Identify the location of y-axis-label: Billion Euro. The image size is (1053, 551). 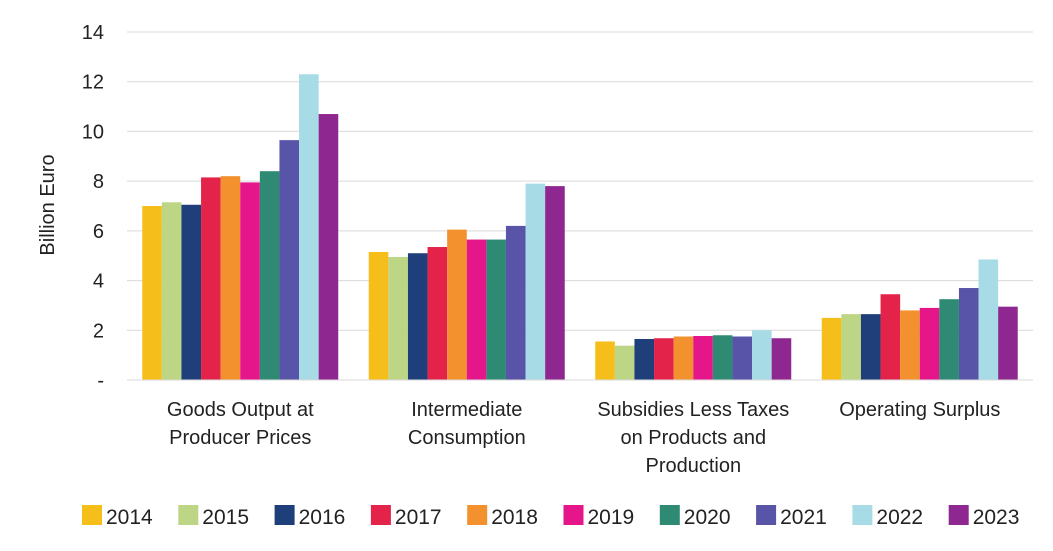
(48, 204).